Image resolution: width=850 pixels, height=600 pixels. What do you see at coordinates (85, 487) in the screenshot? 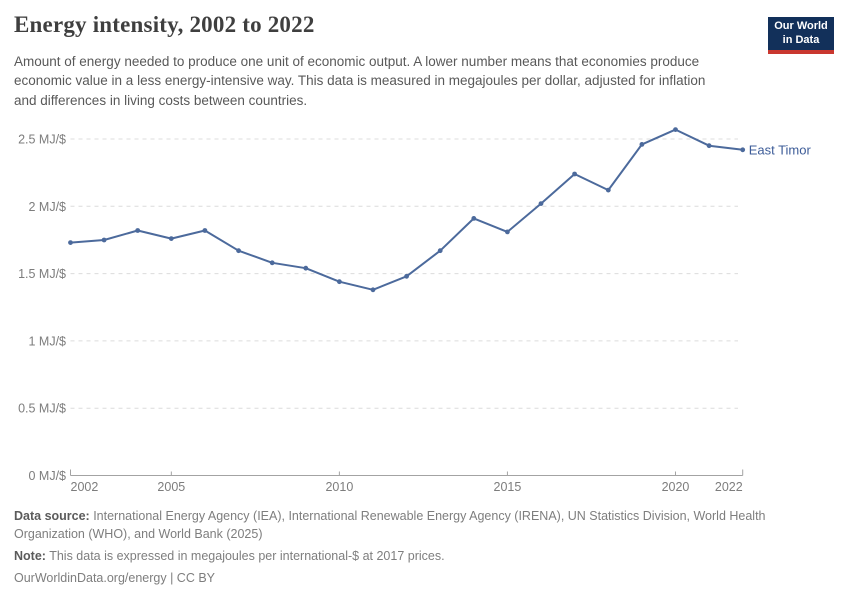
I see `x-tick-label: 2002` at bounding box center [85, 487].